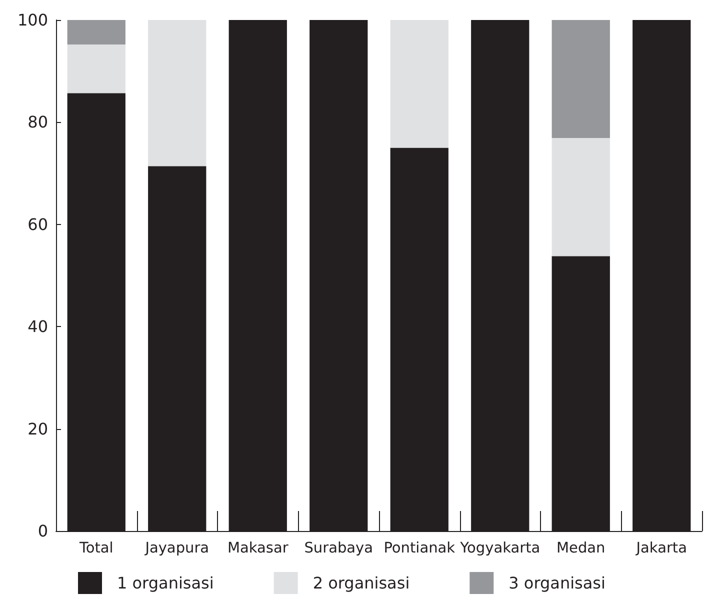 This screenshot has height=609, width=712. What do you see at coordinates (38, 428) in the screenshot?
I see `y-tick-label: 20` at bounding box center [38, 428].